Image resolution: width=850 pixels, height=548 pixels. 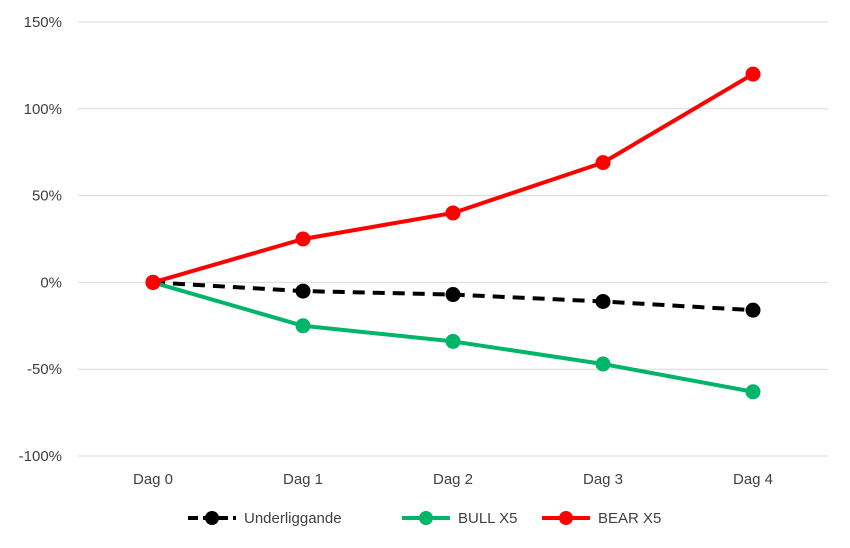 I want to click on x-axis-ticks: Dag 0 Dag 1 Dag 2 Dag 3 Dag 4, so click(x=453, y=479).